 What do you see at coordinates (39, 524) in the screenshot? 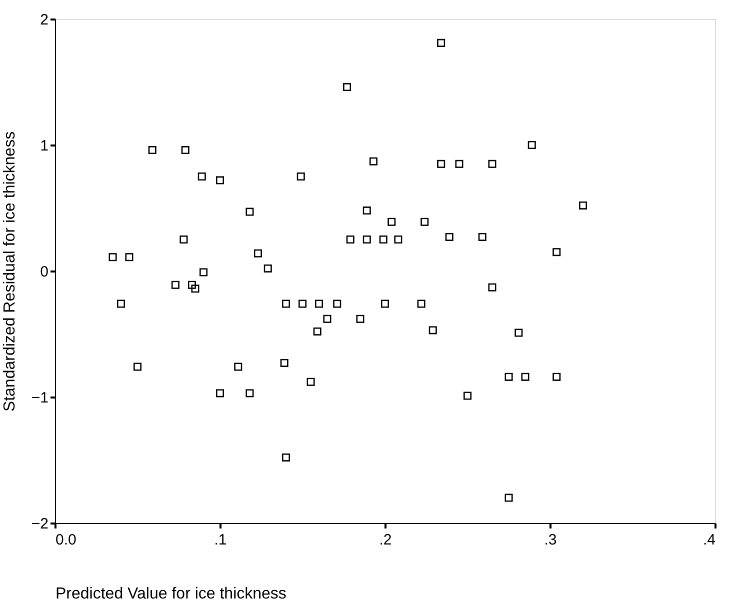
I see `y-tick-label: −2` at bounding box center [39, 524].